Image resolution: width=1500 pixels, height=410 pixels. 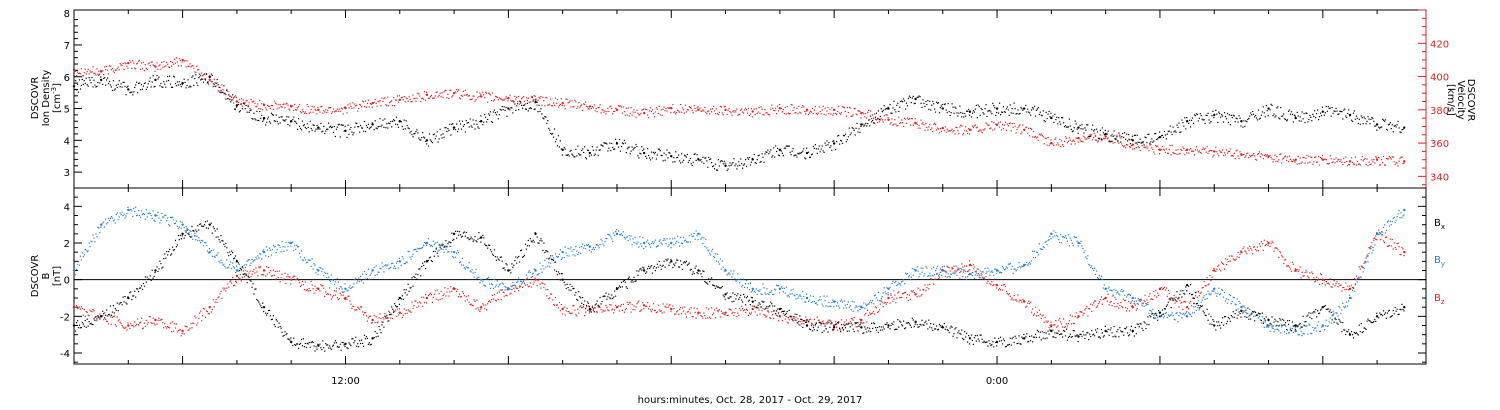 What do you see at coordinates (182, 224) in the screenshot?
I see `by-series-point` at bounding box center [182, 224].